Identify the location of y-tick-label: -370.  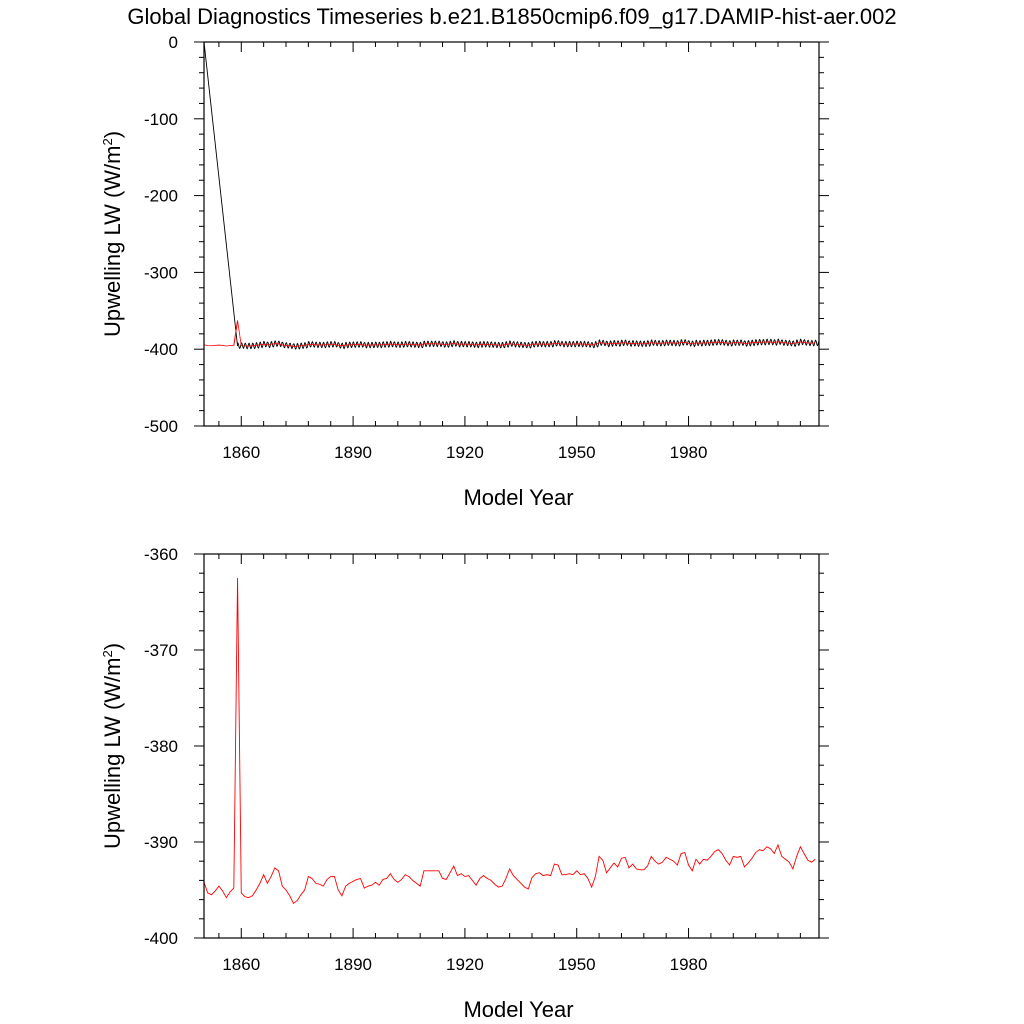
(161, 650).